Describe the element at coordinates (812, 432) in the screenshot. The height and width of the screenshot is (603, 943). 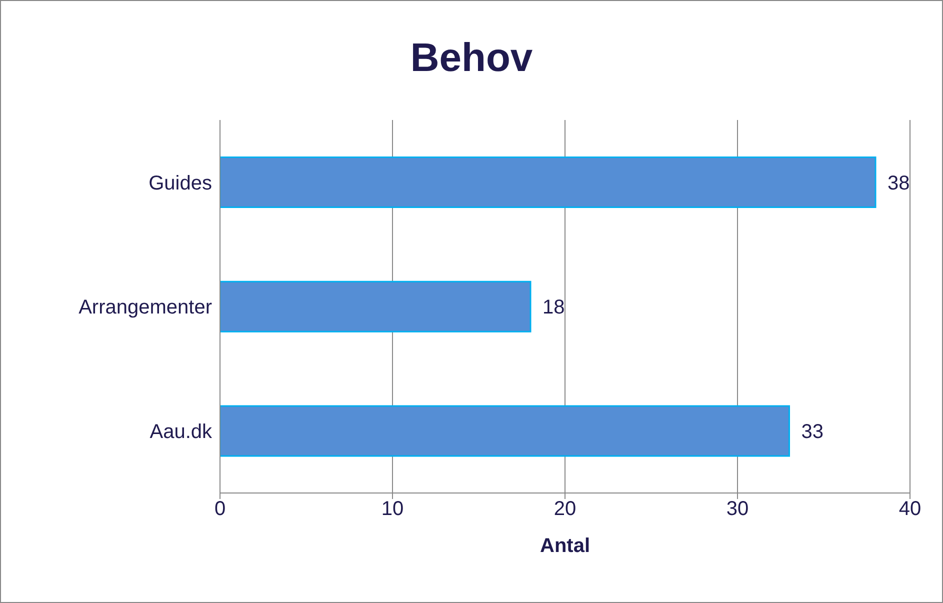
I see `data-label: 33` at that location.